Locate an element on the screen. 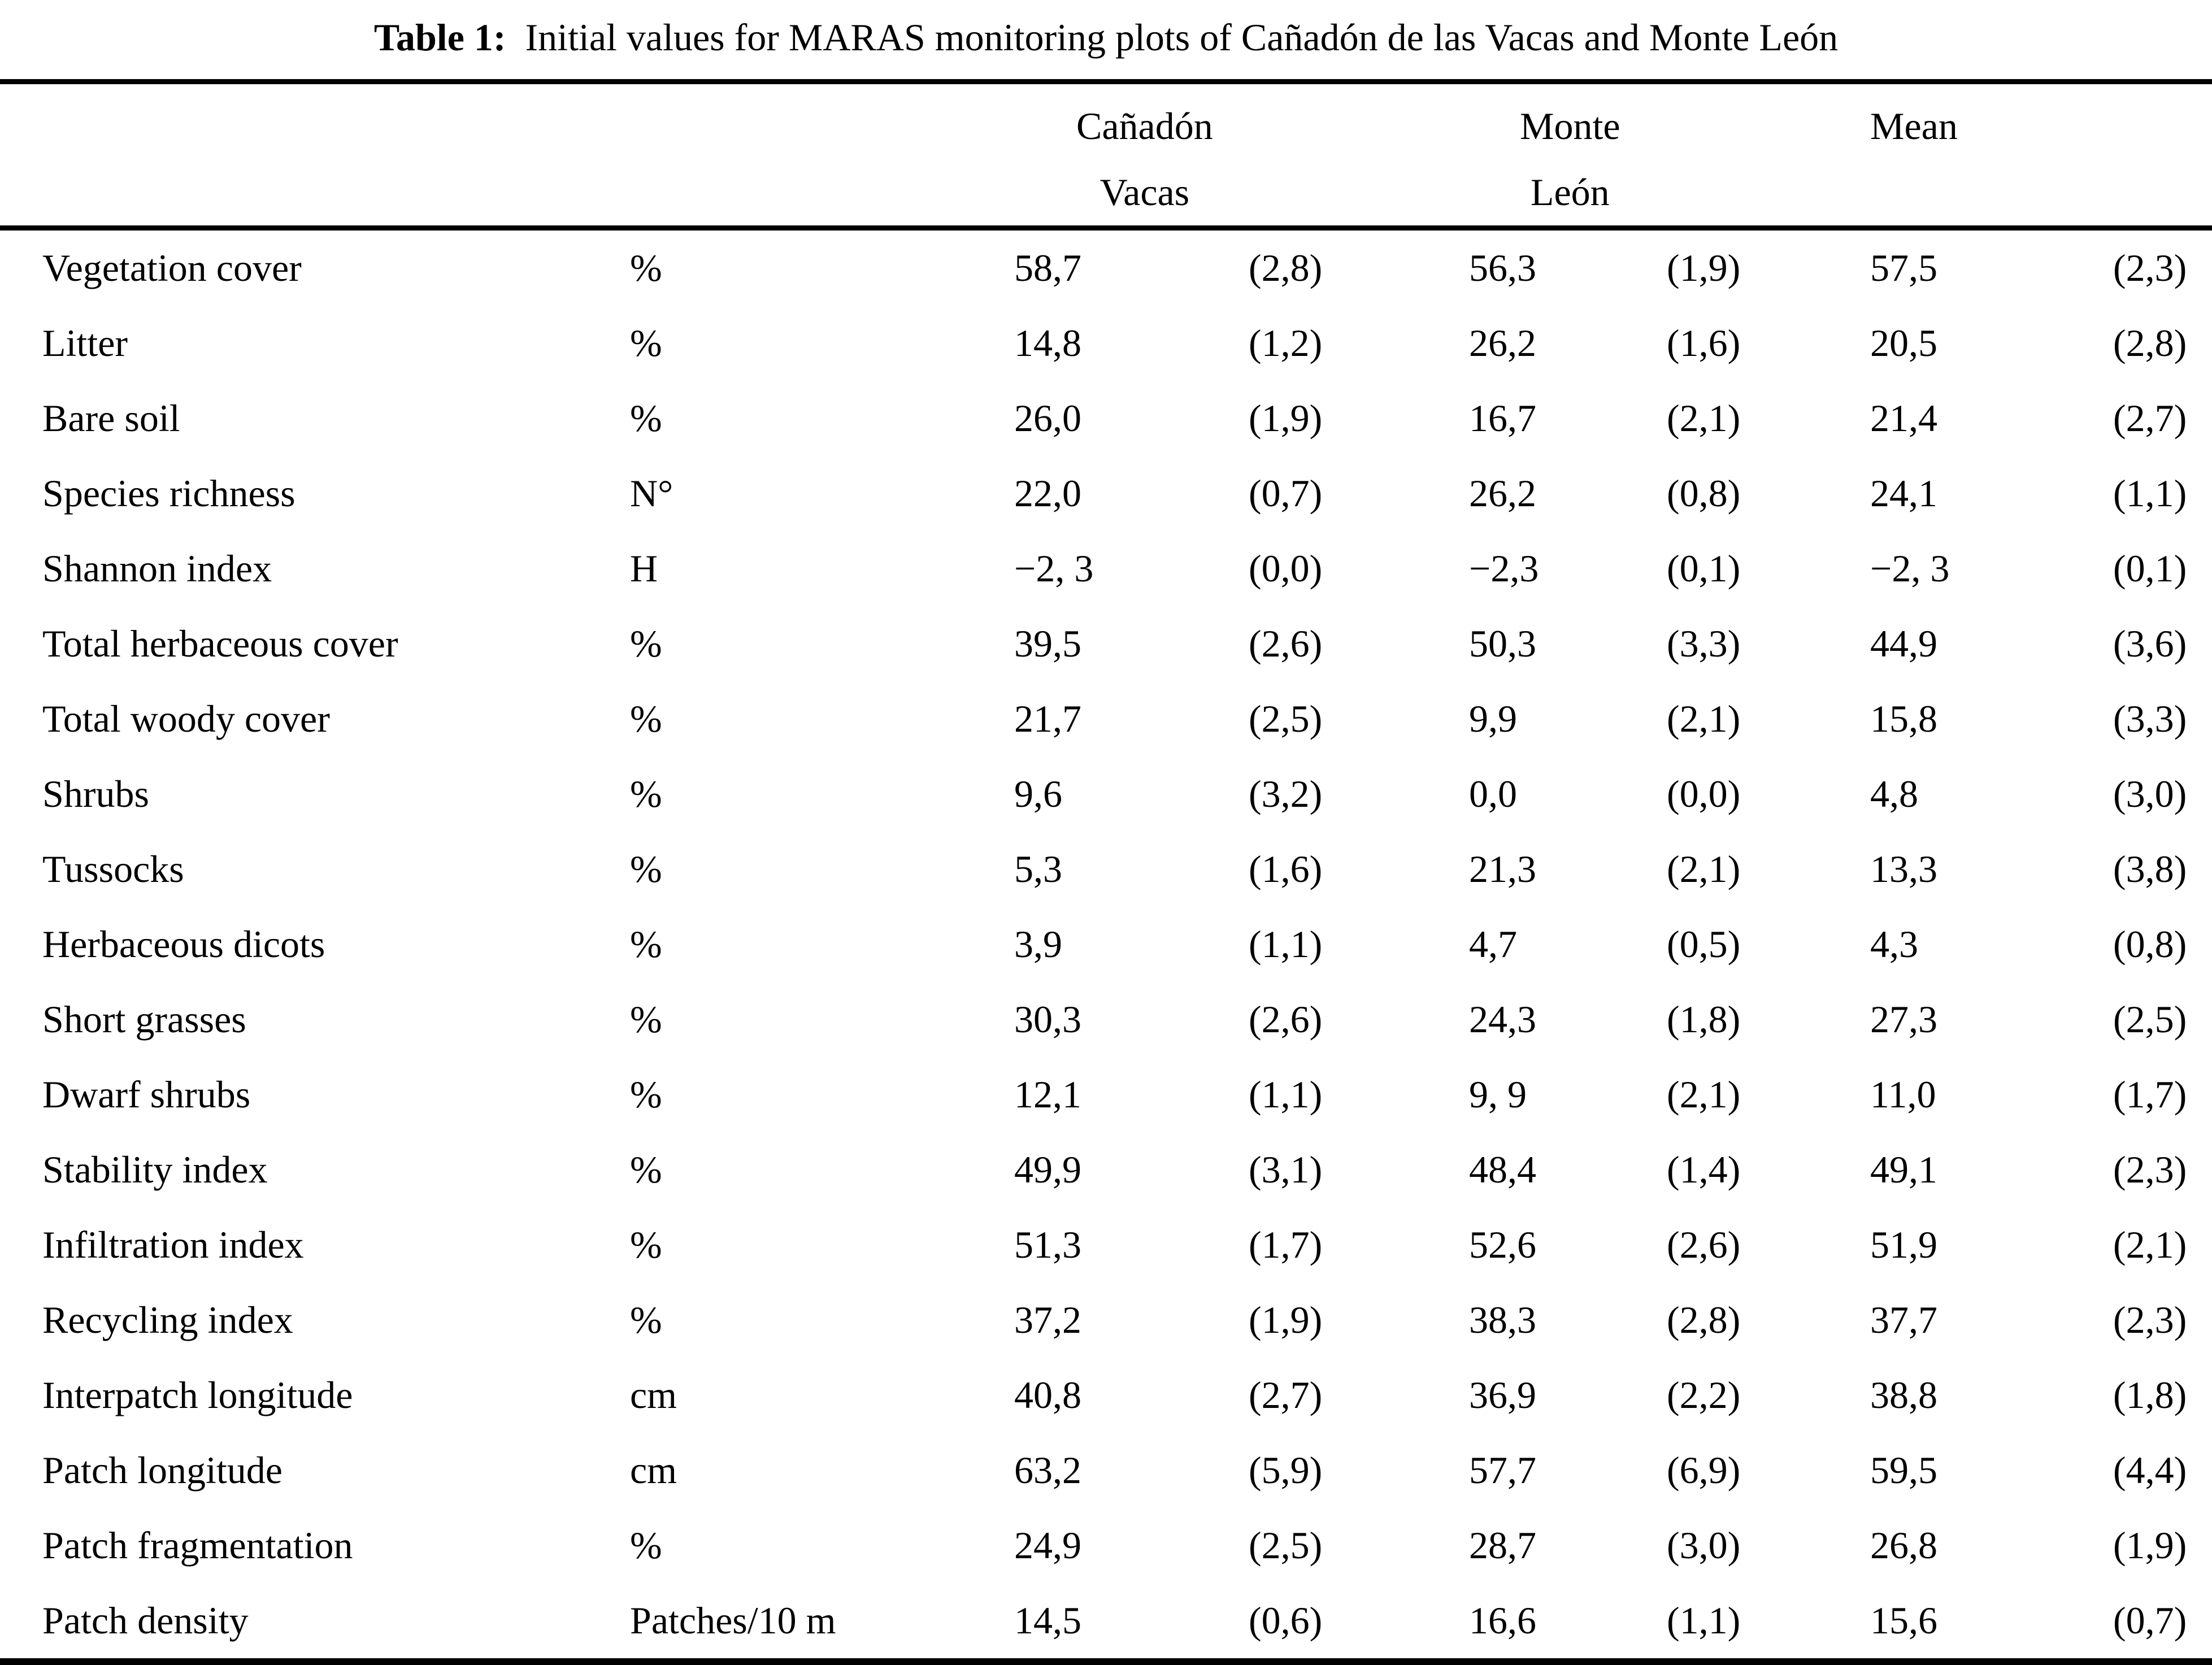 This screenshot has width=2212, height=1665. mean-se: (1,8) is located at coordinates (2150, 1394).